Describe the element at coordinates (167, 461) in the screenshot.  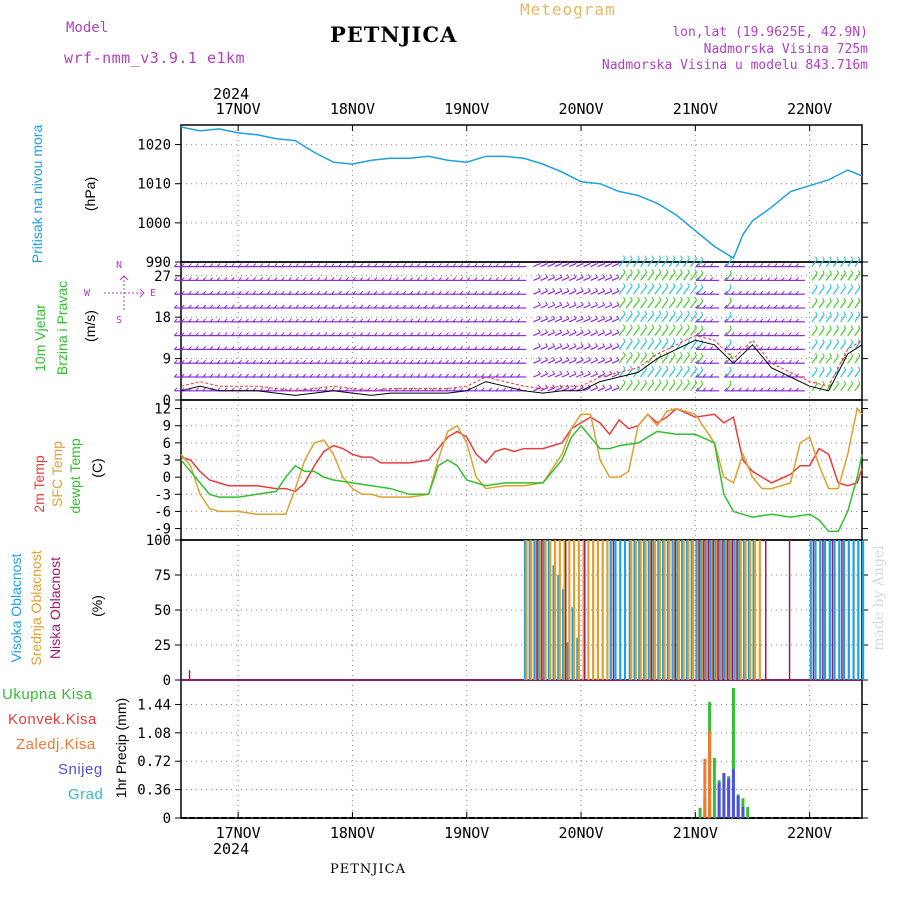
I see `y-tick-label: 3` at that location.